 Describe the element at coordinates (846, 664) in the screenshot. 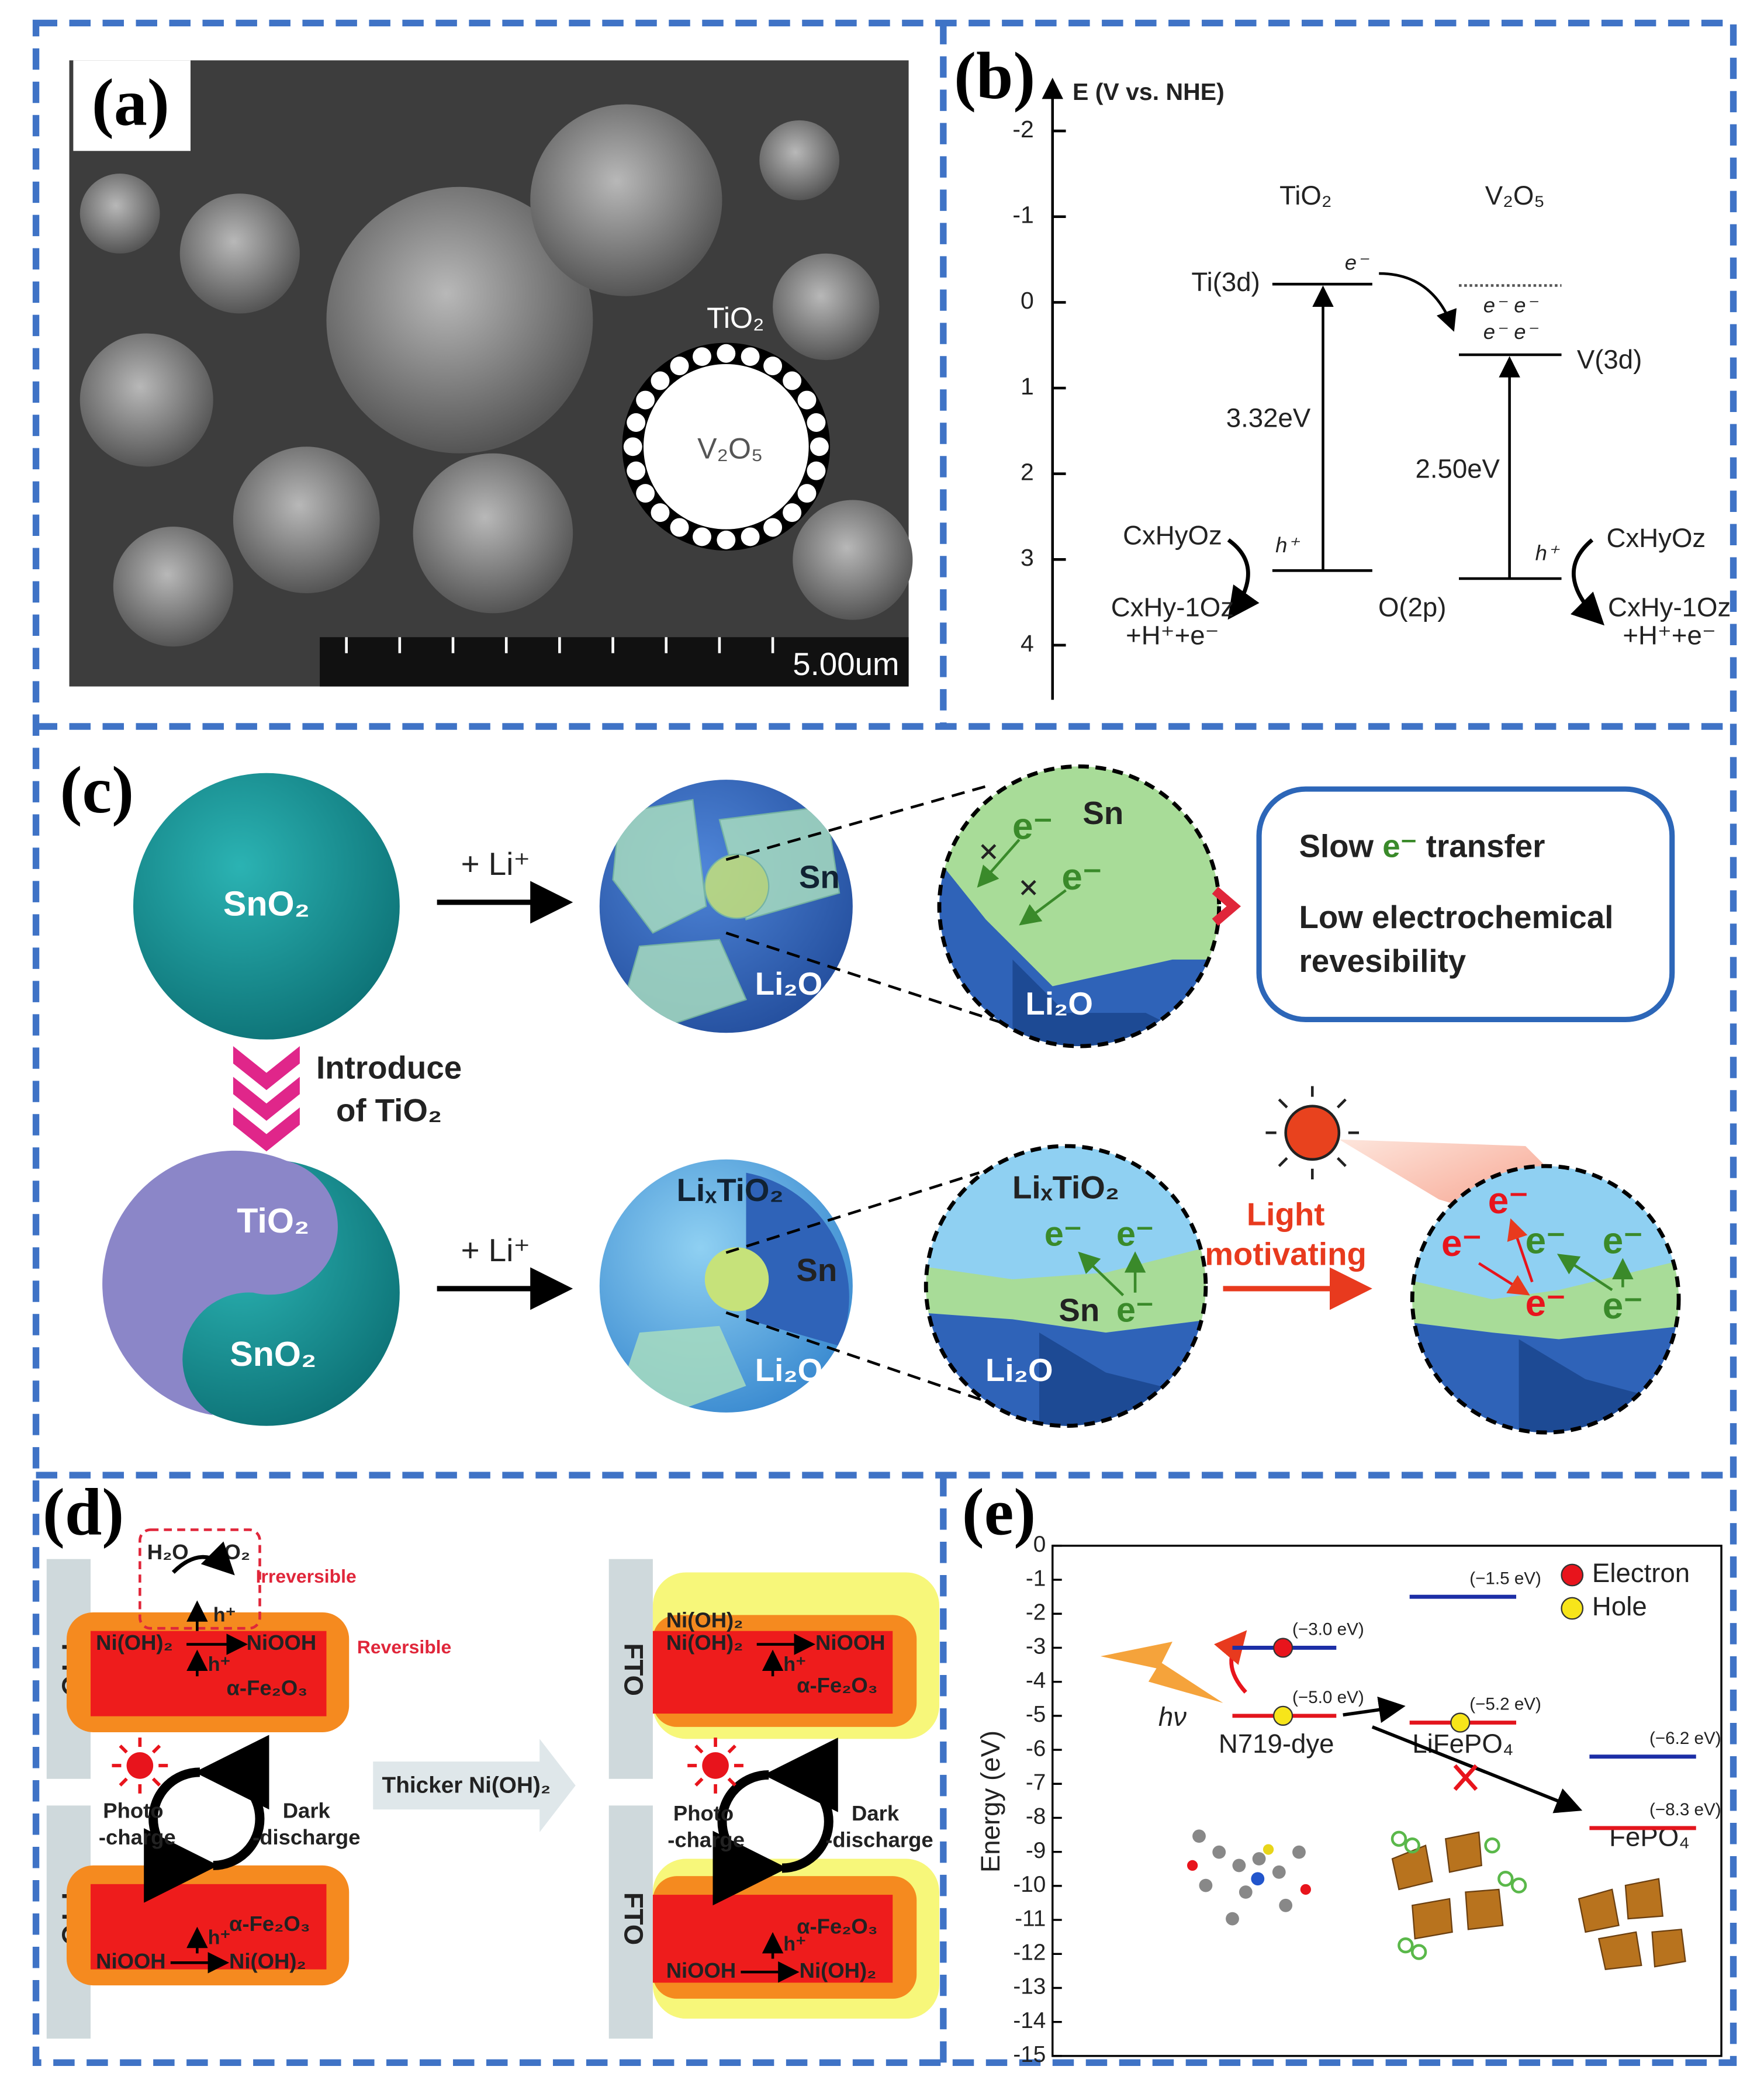

I see `label: 5.00um` at that location.